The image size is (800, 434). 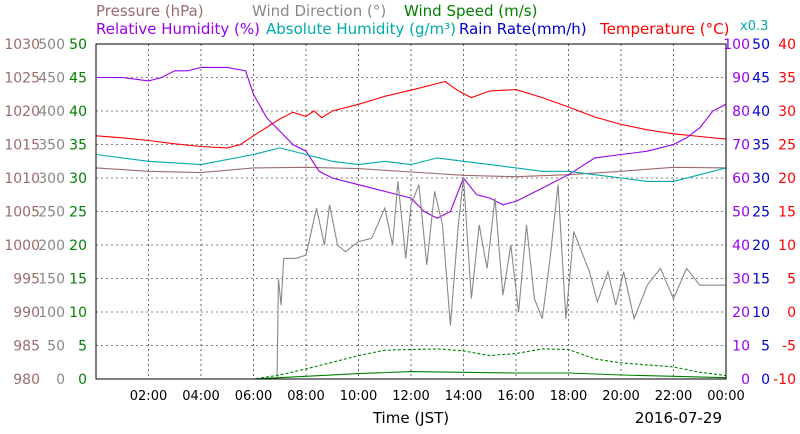 What do you see at coordinates (761, 79) in the screenshot?
I see `right-tick-rain_rate: 45` at bounding box center [761, 79].